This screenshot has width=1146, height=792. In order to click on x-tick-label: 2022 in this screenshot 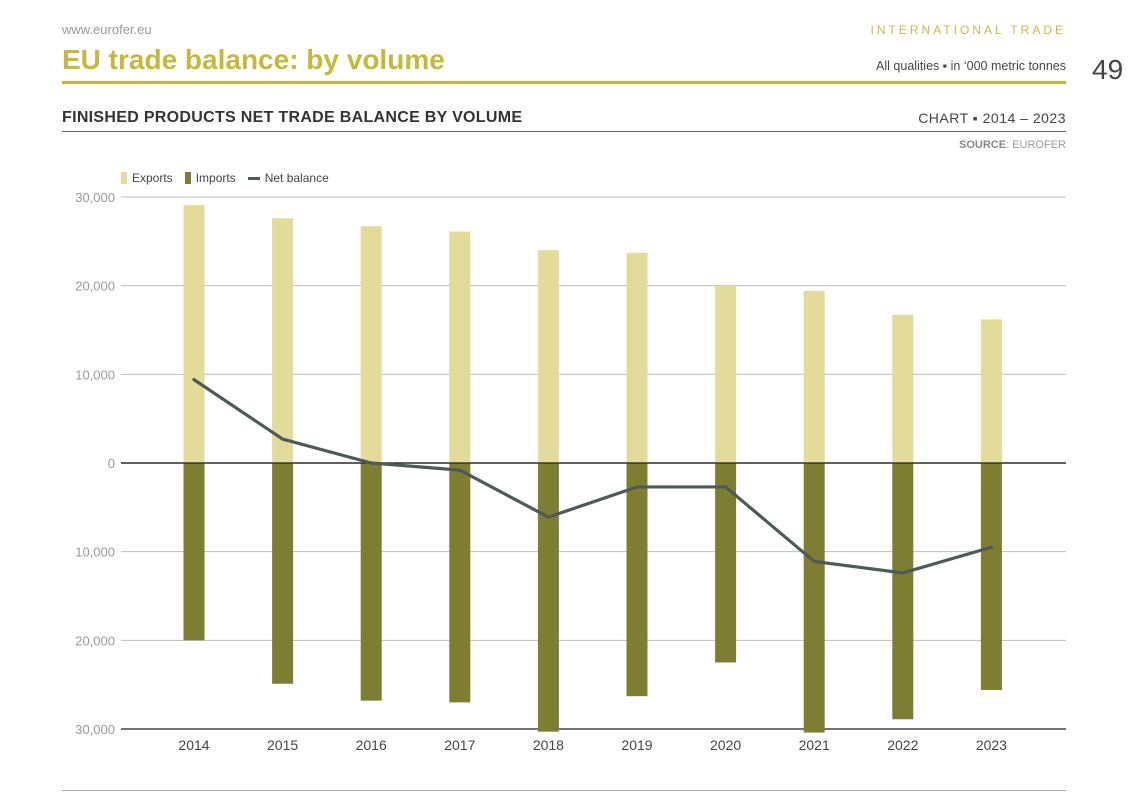, I will do `click(902, 745)`.